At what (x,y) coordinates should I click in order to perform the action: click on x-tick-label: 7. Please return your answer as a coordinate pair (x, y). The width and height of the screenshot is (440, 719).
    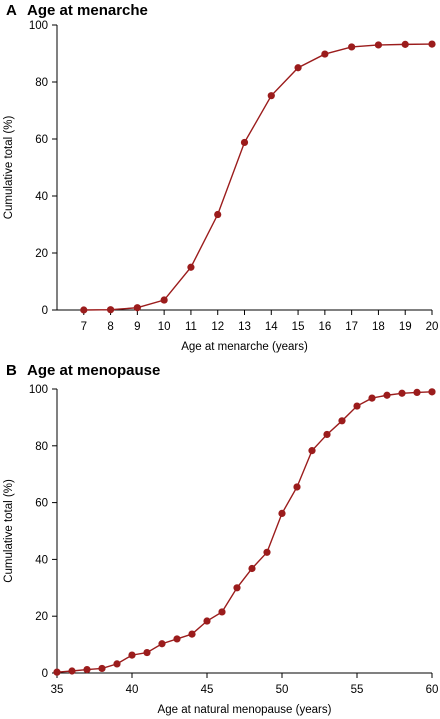
    Looking at the image, I should click on (84, 327).